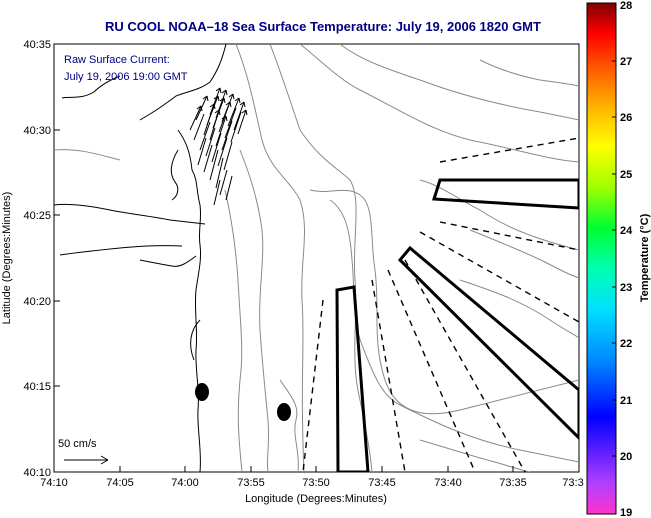 This screenshot has height=518, width=651. What do you see at coordinates (626, 457) in the screenshot?
I see `colorbar-tick-label: 20` at bounding box center [626, 457].